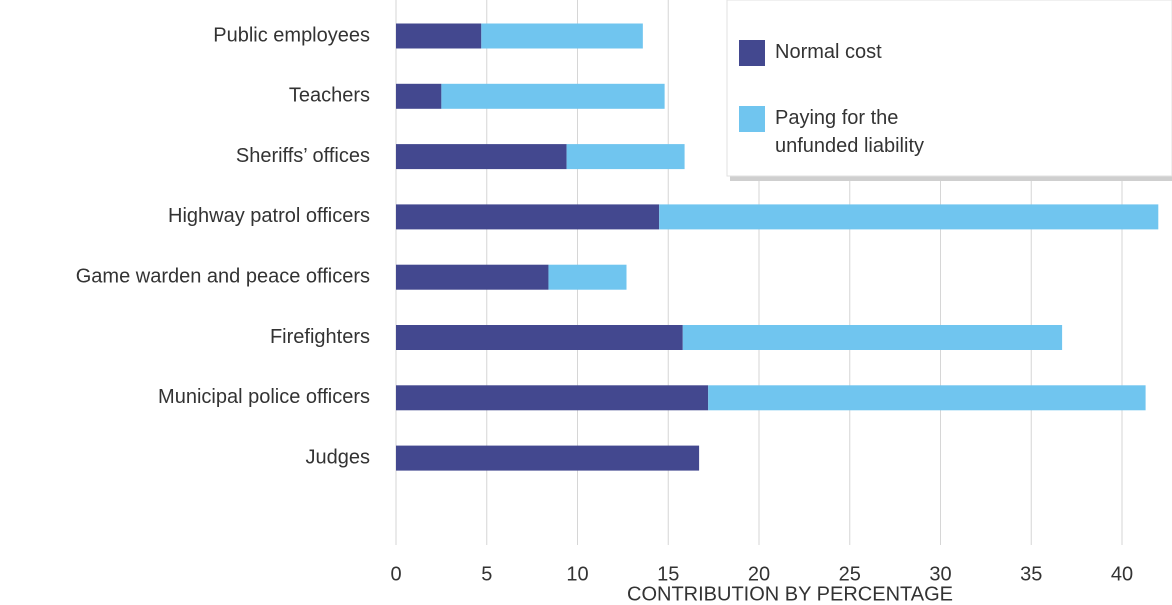 The width and height of the screenshot is (1172, 605). What do you see at coordinates (790, 594) in the screenshot?
I see `x-axis-title: CONTRIBUTION BY PERCENTAGE` at bounding box center [790, 594].